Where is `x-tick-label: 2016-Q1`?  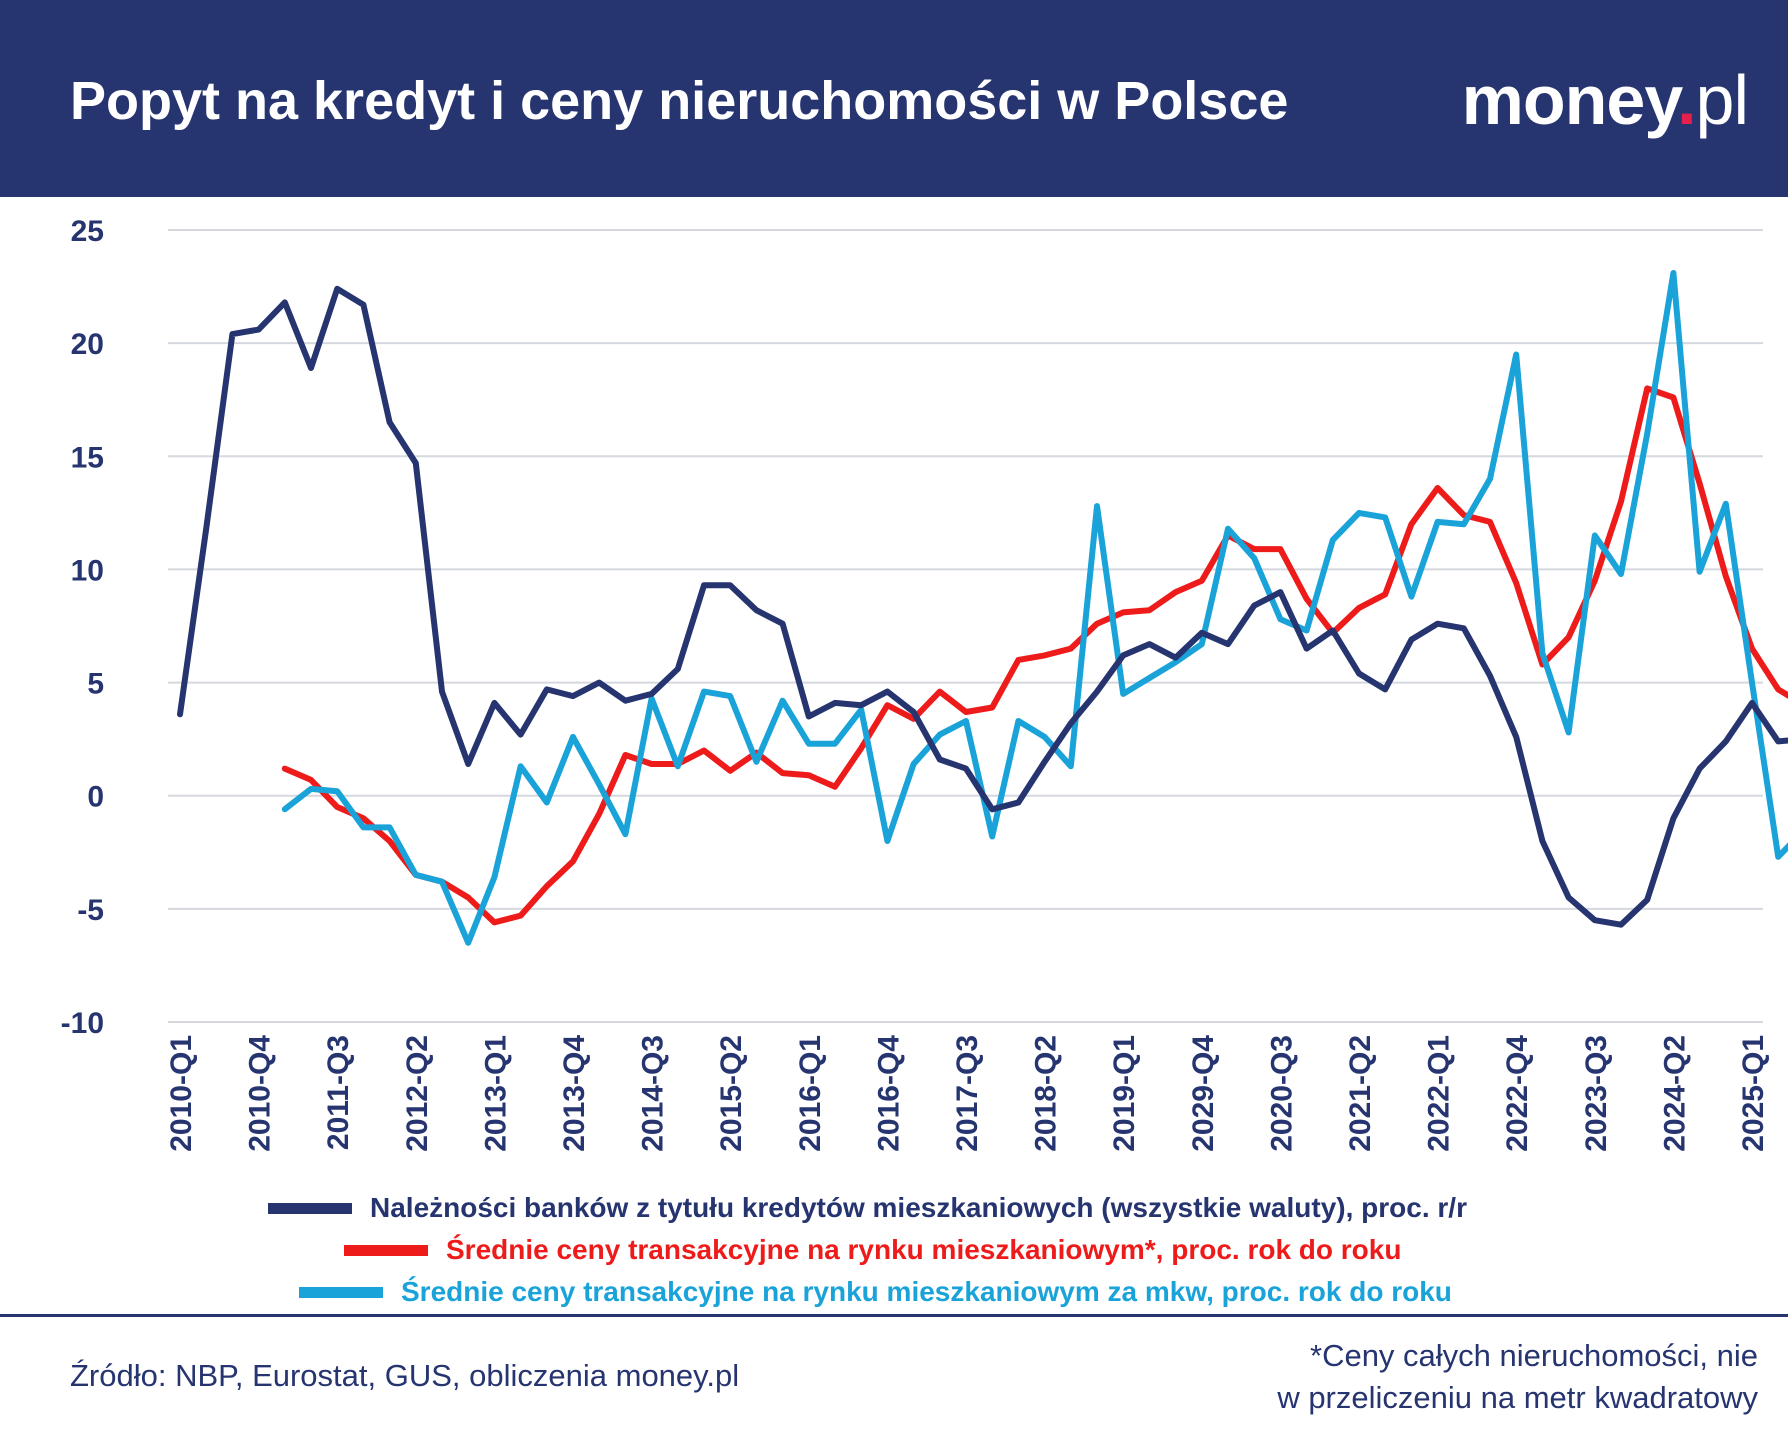 x-tick-label: 2016-Q1 is located at coordinates (810, 1093).